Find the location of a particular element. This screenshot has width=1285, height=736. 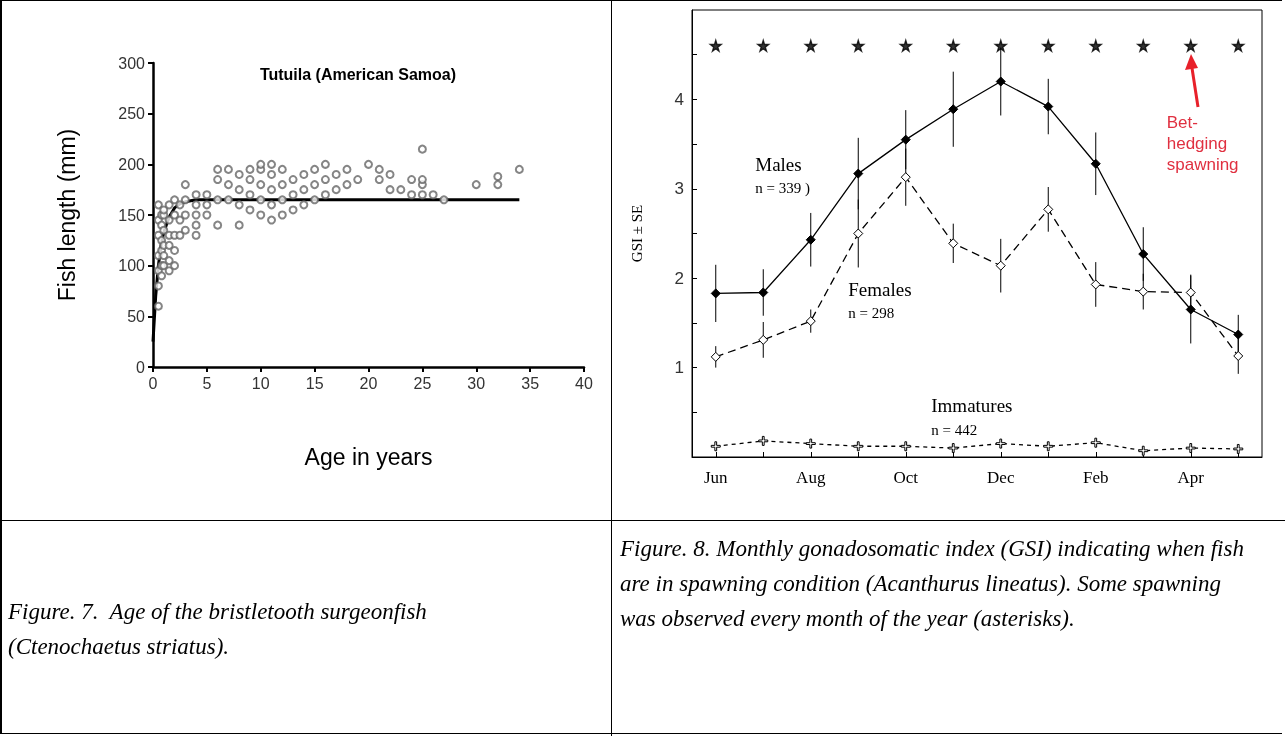

x-tick-label: Jun is located at coordinates (716, 477).